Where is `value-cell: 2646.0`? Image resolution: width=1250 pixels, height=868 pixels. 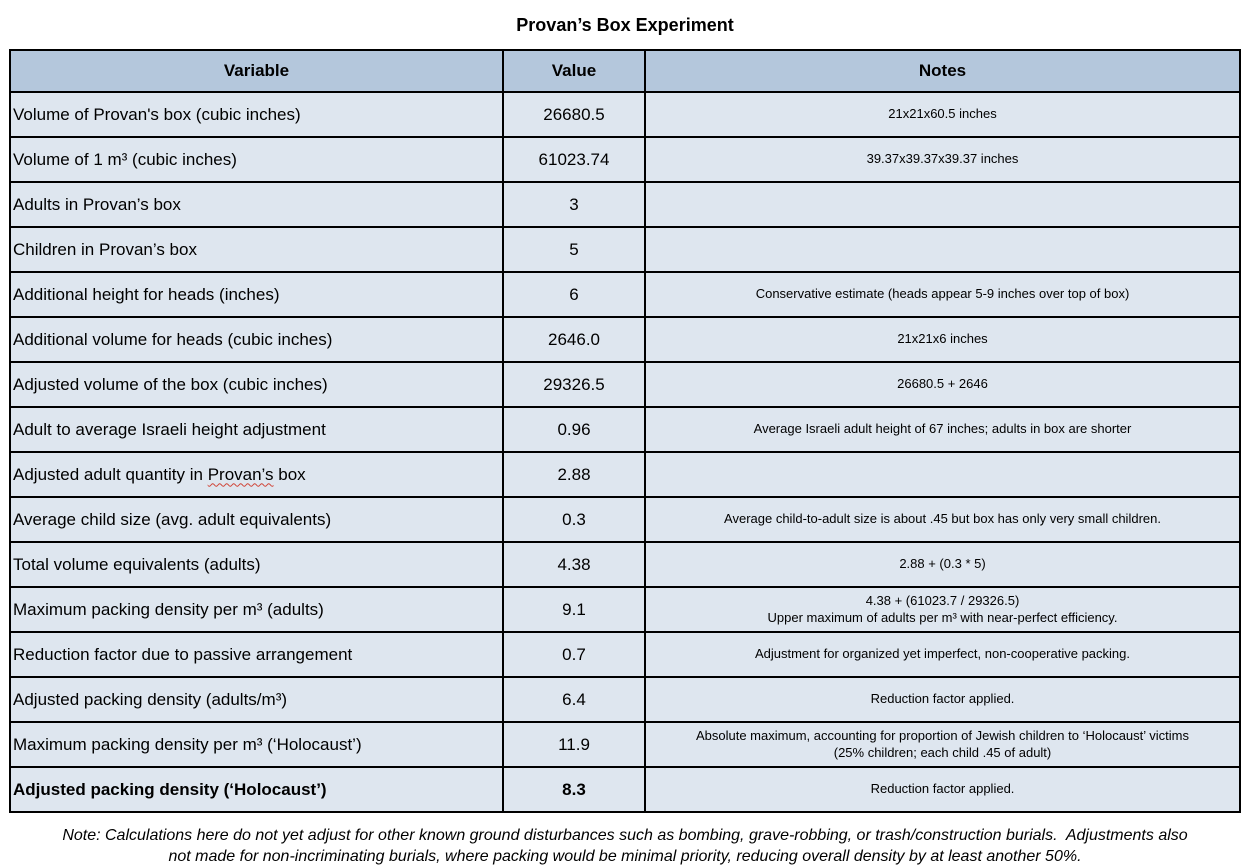
value-cell: 2646.0 is located at coordinates (574, 339).